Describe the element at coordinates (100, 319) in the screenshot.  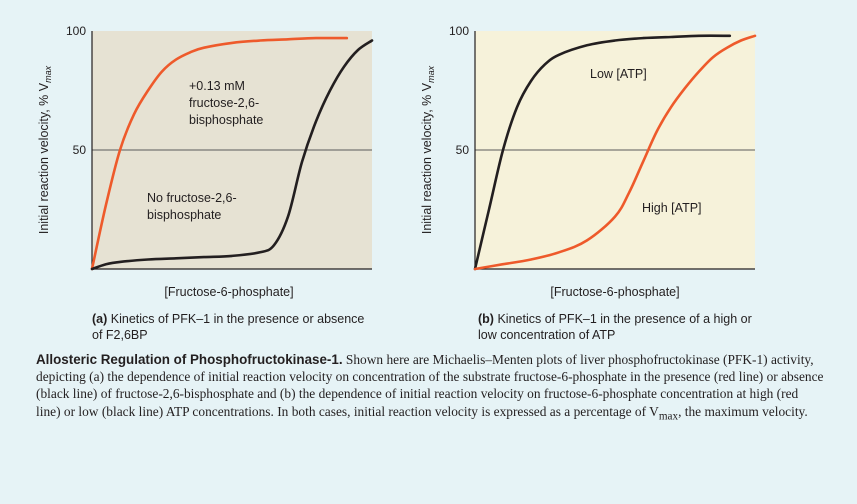
I see `panel-a-caption-letter: (a)` at that location.